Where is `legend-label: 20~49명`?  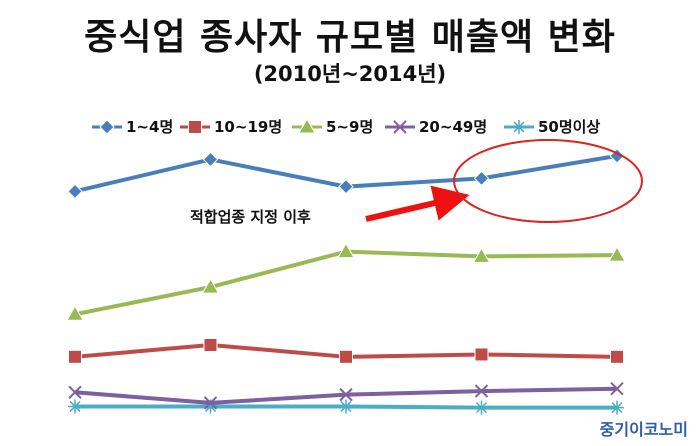 legend-label: 20~49명 is located at coordinates (453, 127).